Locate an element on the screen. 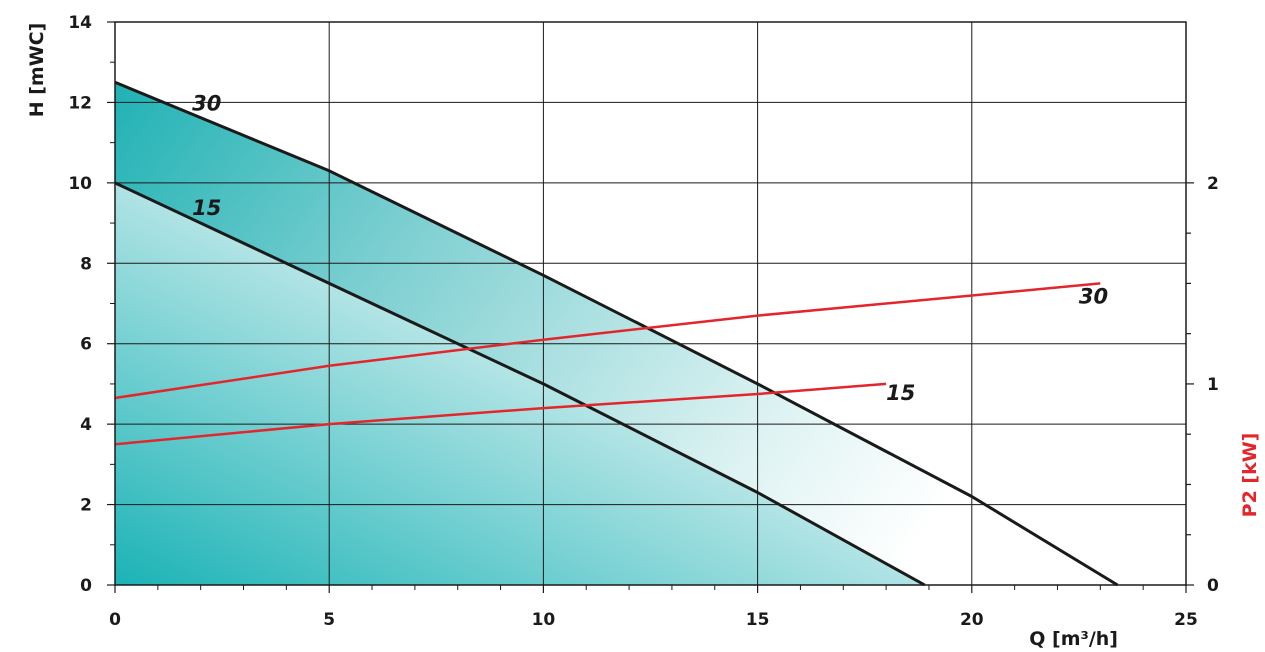 The height and width of the screenshot is (652, 1265). power-curve-label-15: 15 is located at coordinates (900, 393).